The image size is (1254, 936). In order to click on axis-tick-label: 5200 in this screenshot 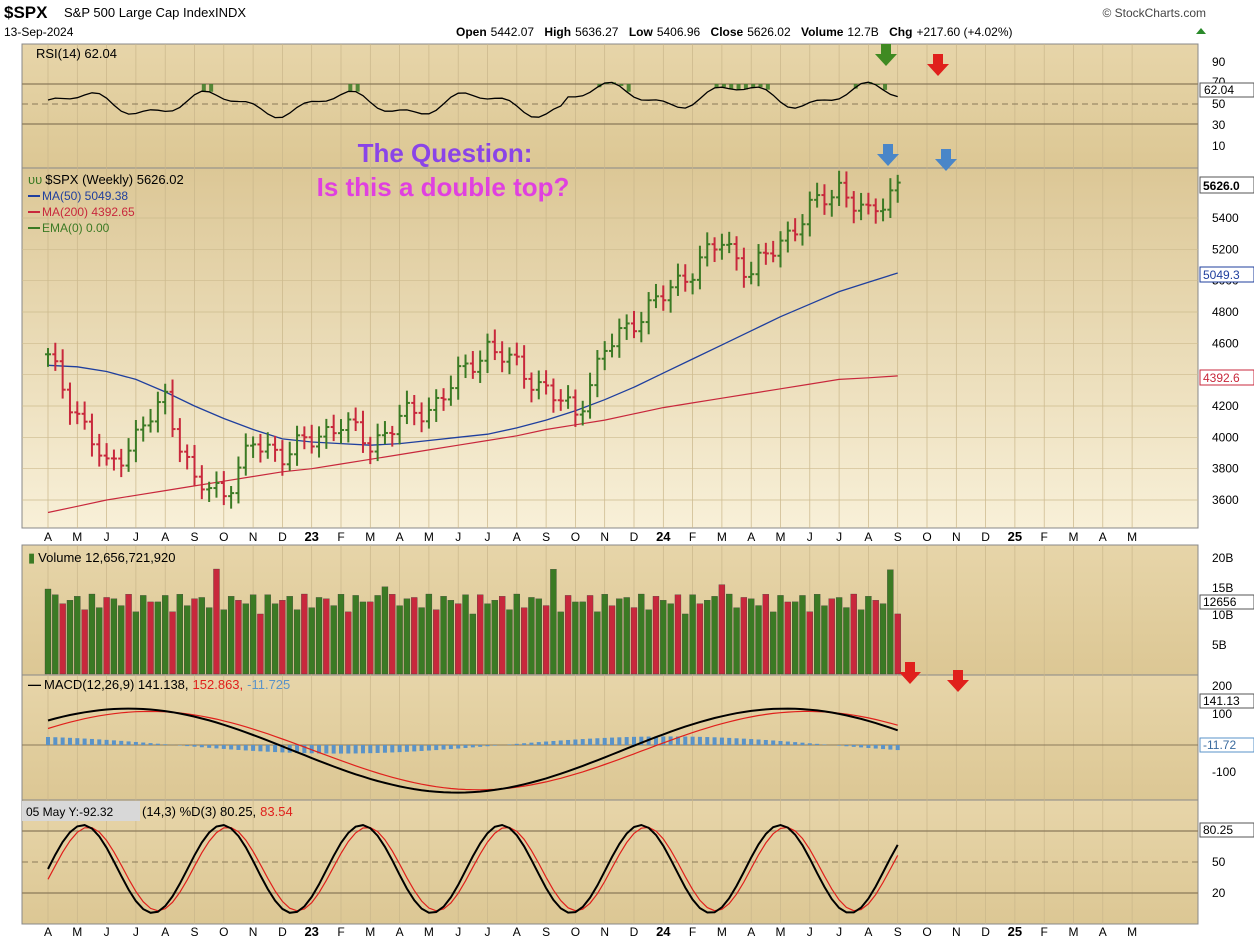, I will do `click(1225, 249)`.